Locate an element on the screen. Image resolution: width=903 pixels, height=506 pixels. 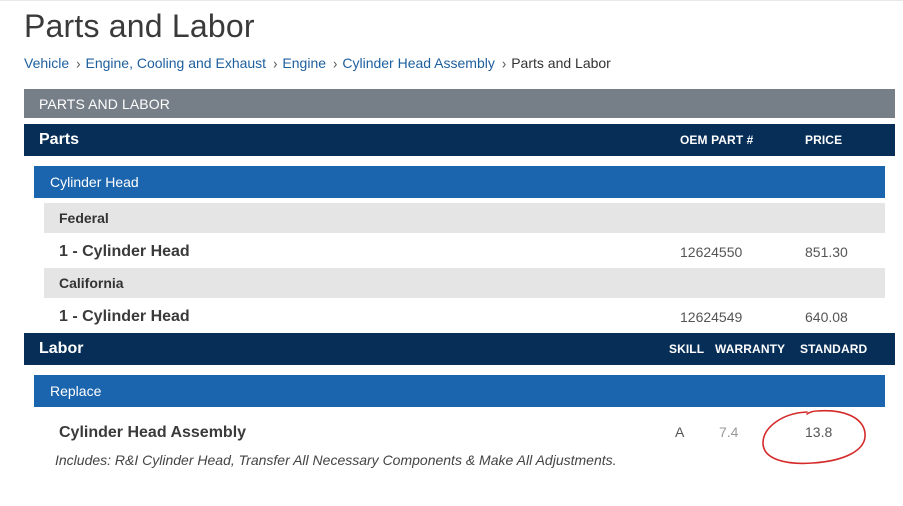
labor-skill: A is located at coordinates (680, 432).